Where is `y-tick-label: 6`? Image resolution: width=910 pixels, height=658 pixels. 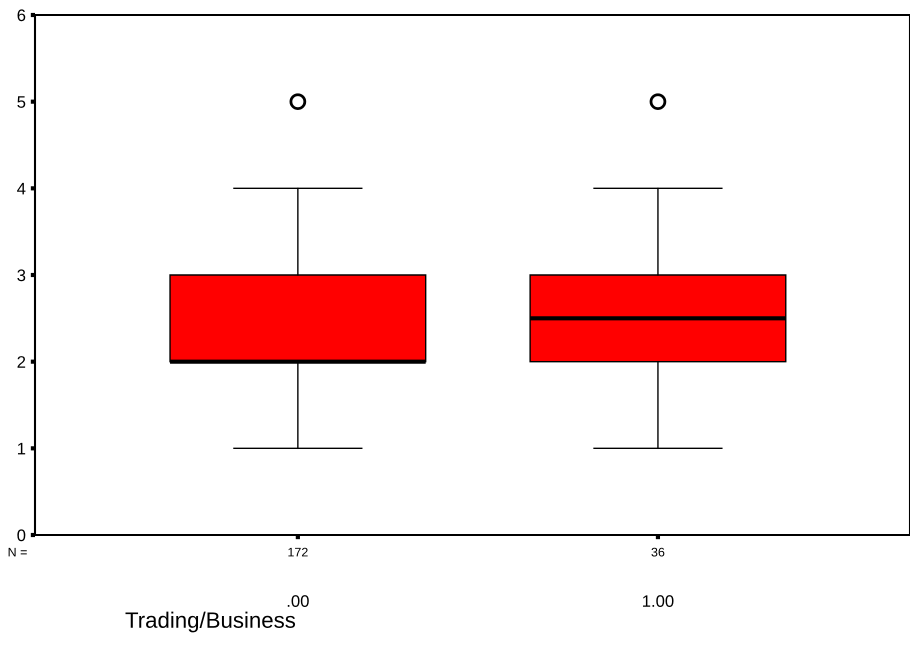
y-tick-label: 6 is located at coordinates (22, 15).